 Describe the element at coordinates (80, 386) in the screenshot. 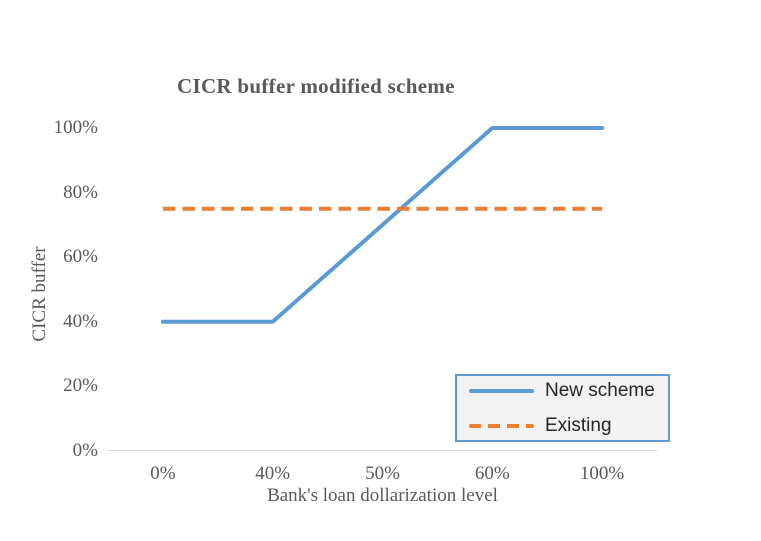

I see `y-tick-label: 20%` at that location.